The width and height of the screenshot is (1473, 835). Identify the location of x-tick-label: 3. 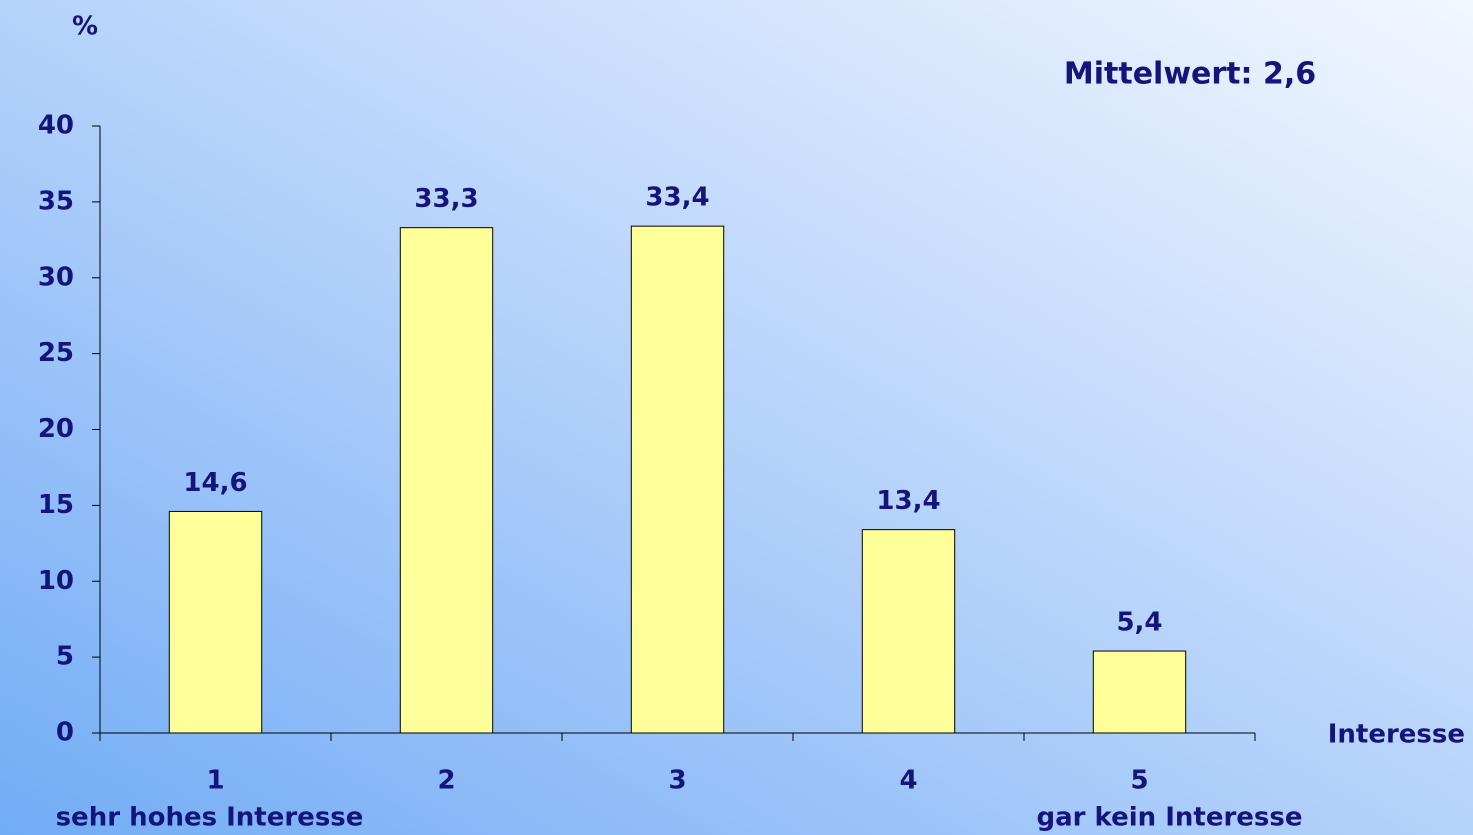
(677, 781).